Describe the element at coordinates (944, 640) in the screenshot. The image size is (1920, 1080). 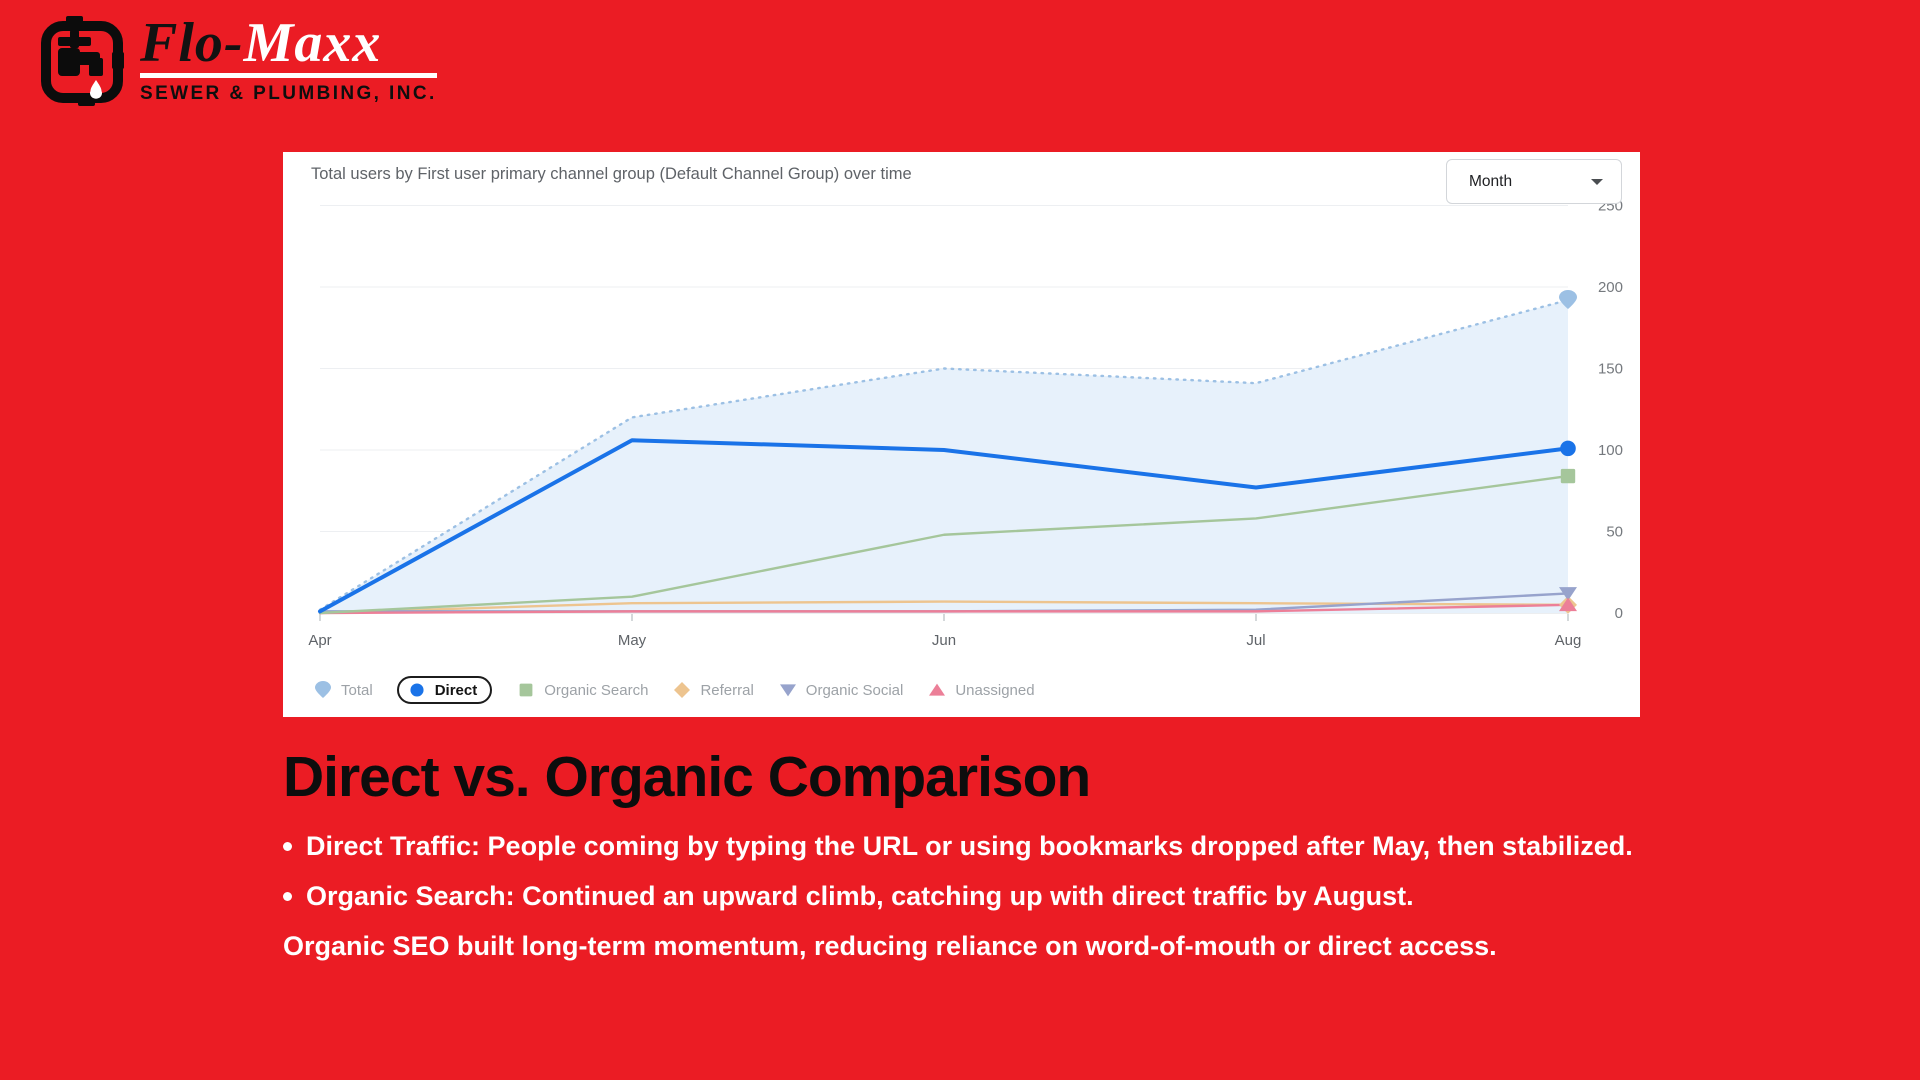
I see `svg-text: Jun` at that location.